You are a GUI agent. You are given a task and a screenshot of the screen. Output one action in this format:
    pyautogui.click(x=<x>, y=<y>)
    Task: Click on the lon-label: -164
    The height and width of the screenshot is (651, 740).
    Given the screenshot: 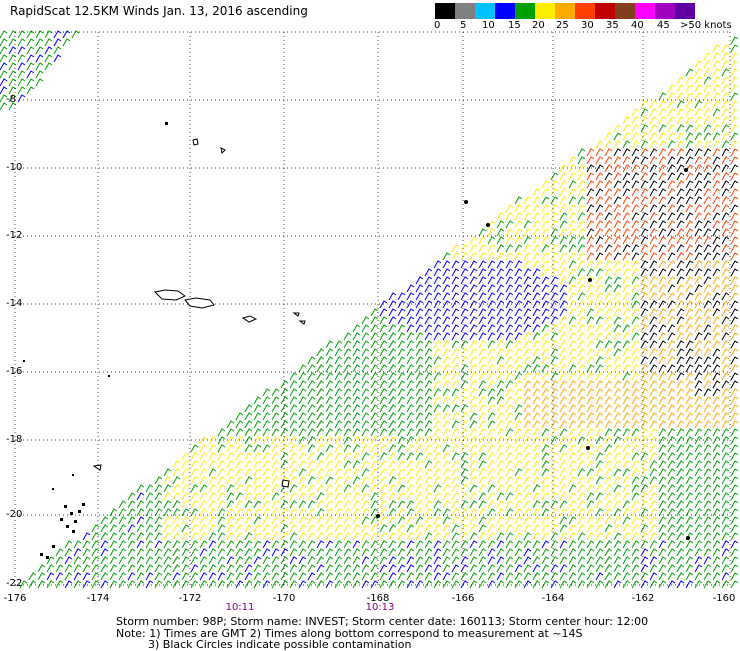 What is the action you would take?
    pyautogui.click(x=553, y=598)
    